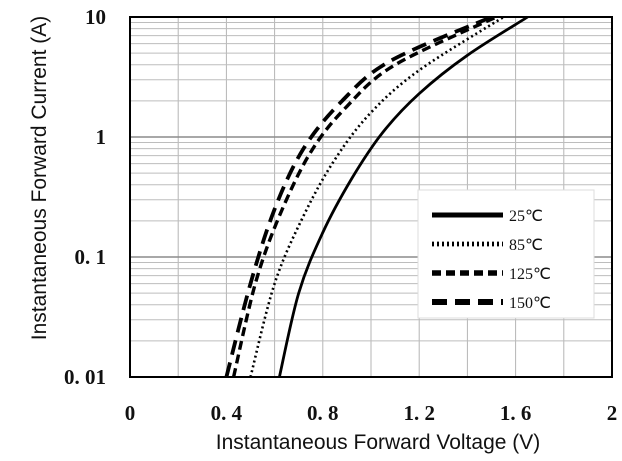  Describe the element at coordinates (419, 413) in the screenshot. I see `x-tick-label: 1. 2` at that location.